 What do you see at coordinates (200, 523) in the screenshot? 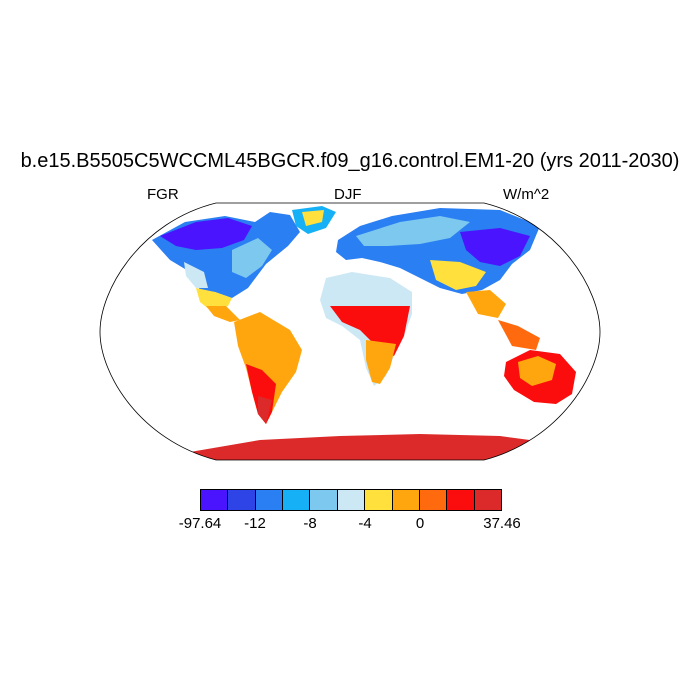
I see `colorbar-tick-label: -97.64` at bounding box center [200, 523].